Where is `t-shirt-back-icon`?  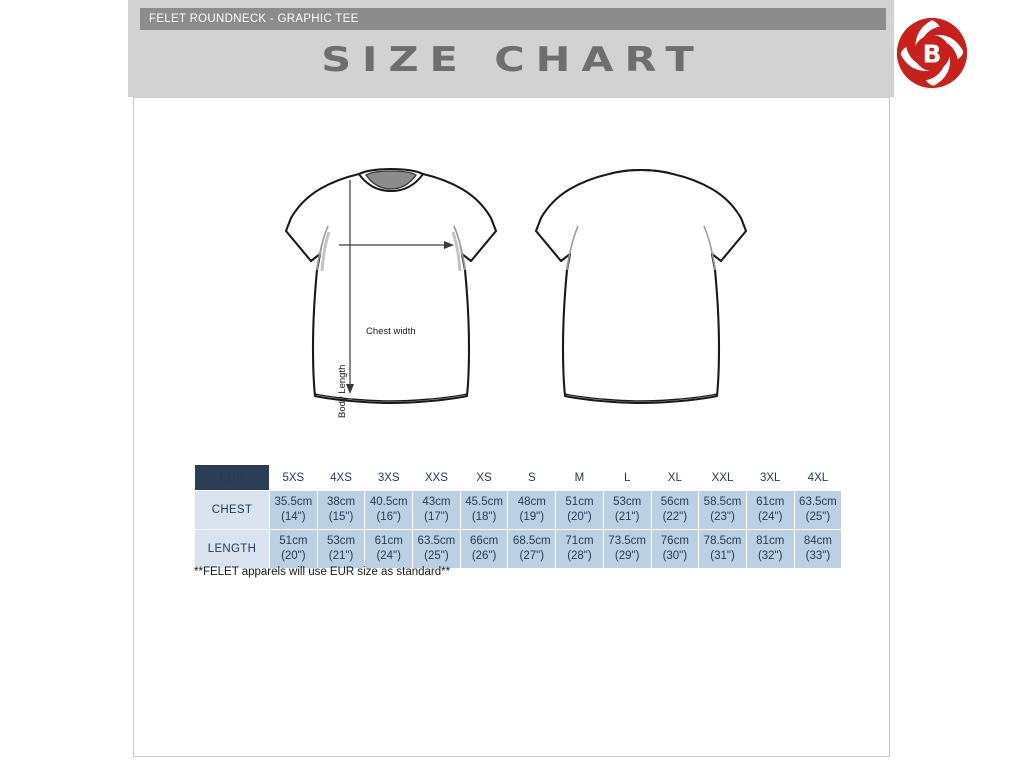
t-shirt-back-icon is located at coordinates (641, 286).